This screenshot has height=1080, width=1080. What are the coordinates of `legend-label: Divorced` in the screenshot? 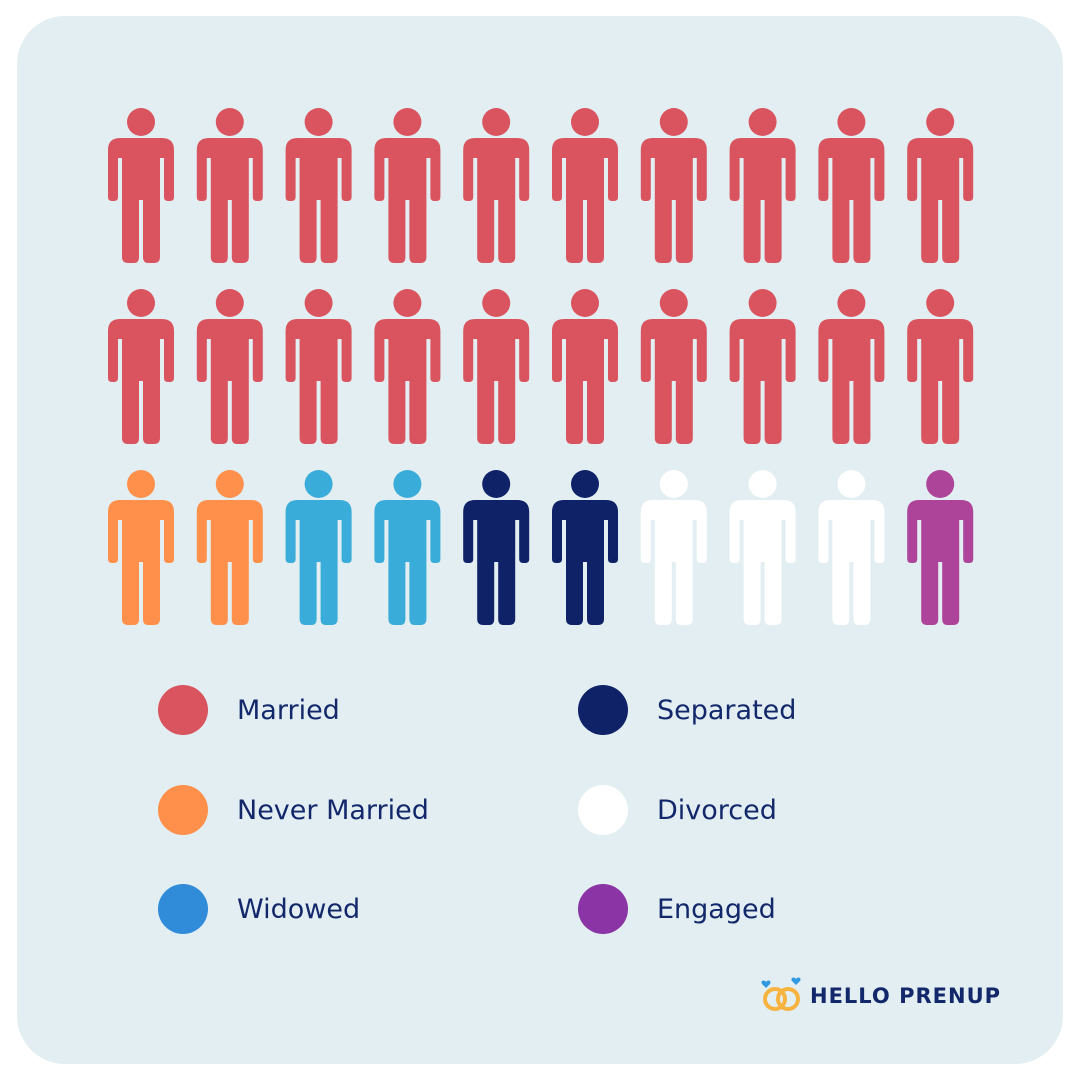 It's located at (717, 810).